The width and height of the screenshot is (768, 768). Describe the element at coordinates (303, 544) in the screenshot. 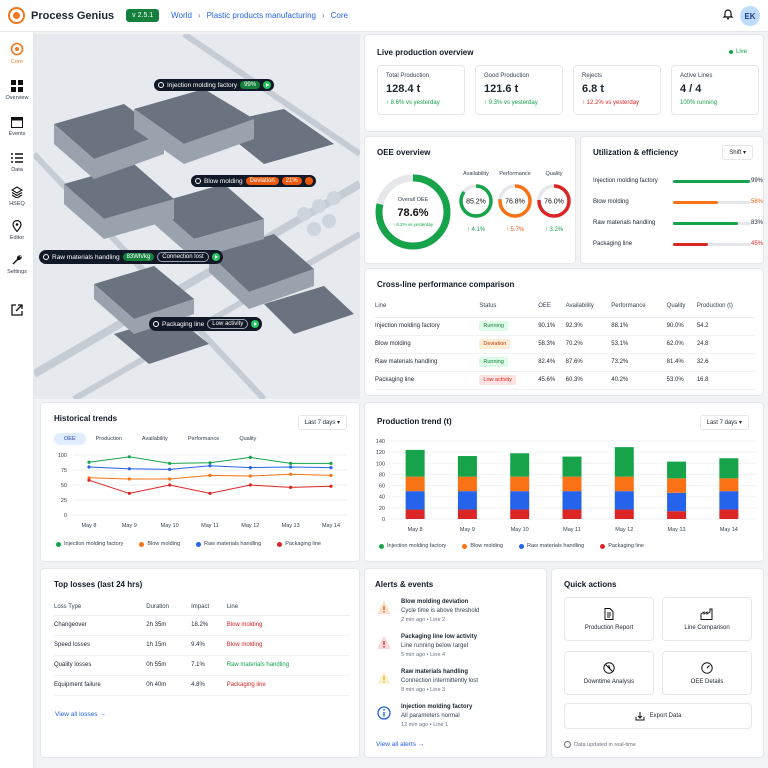

I see `legend-label: Packaging line` at that location.